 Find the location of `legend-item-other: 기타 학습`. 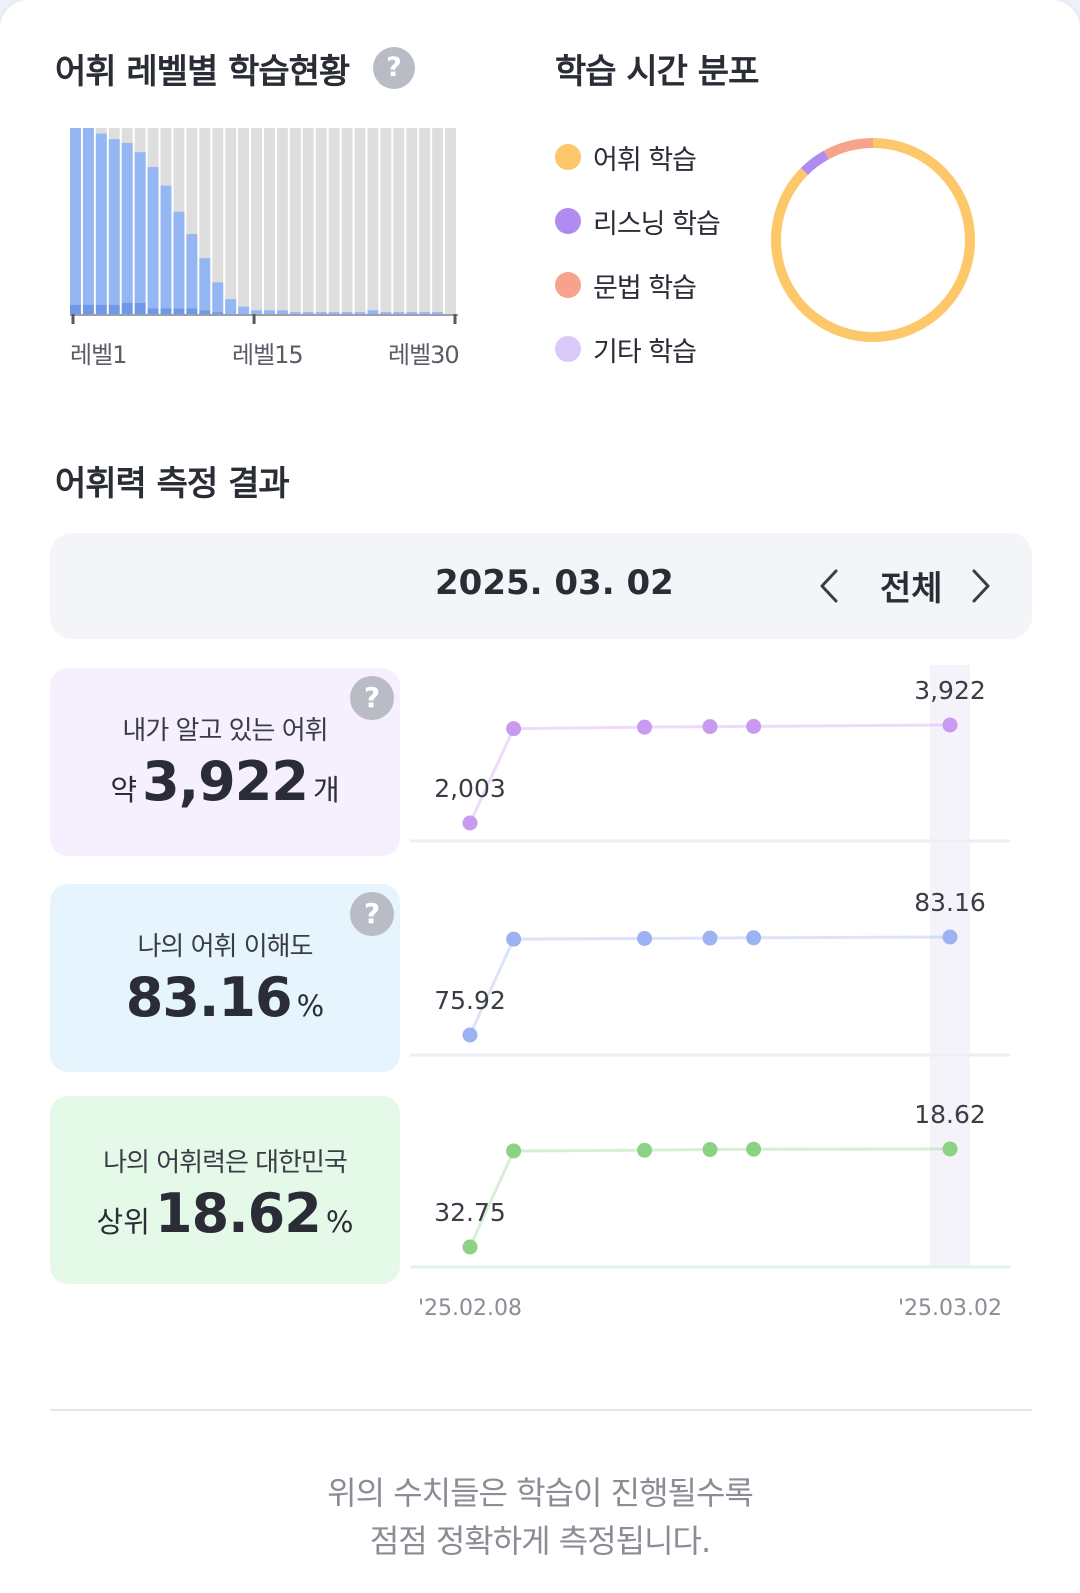

legend-item-other: 기타 학습 is located at coordinates (626, 349).